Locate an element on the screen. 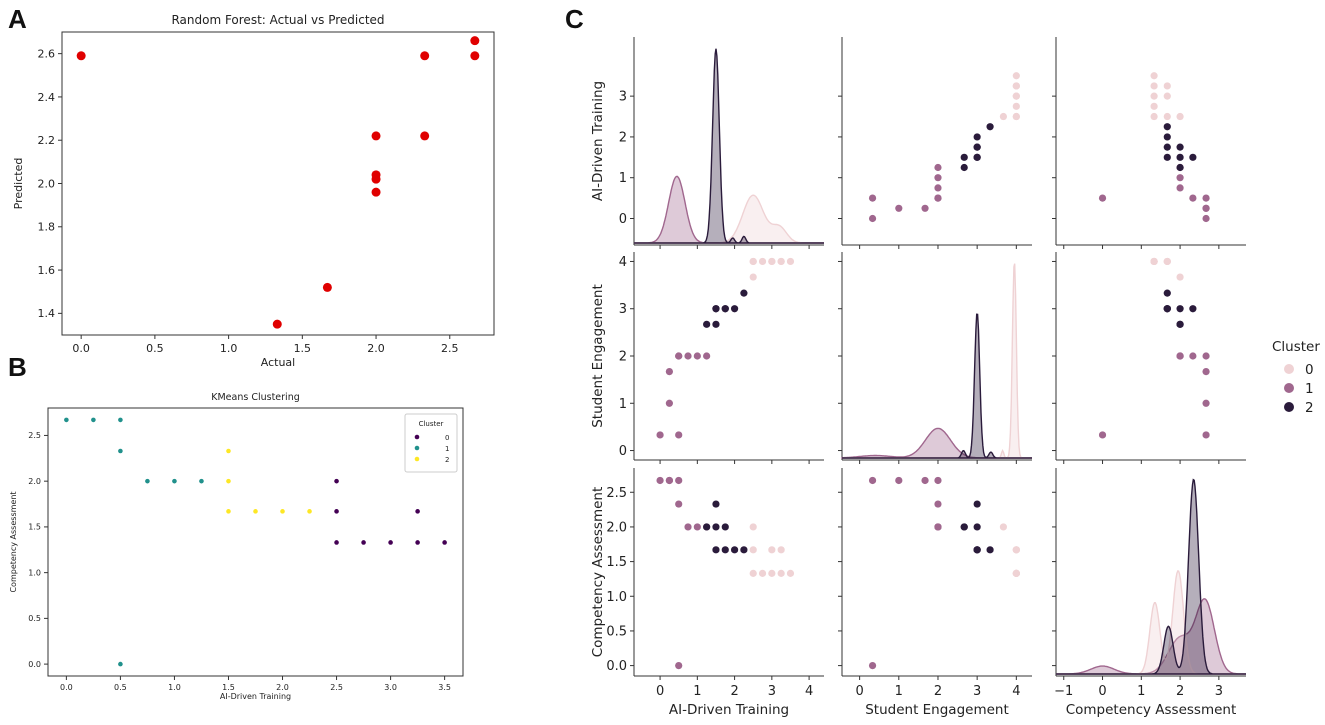 The image size is (1325, 725). subplot-r2-c2: −1 0 1 2 3 is located at coordinates (1149, 583).